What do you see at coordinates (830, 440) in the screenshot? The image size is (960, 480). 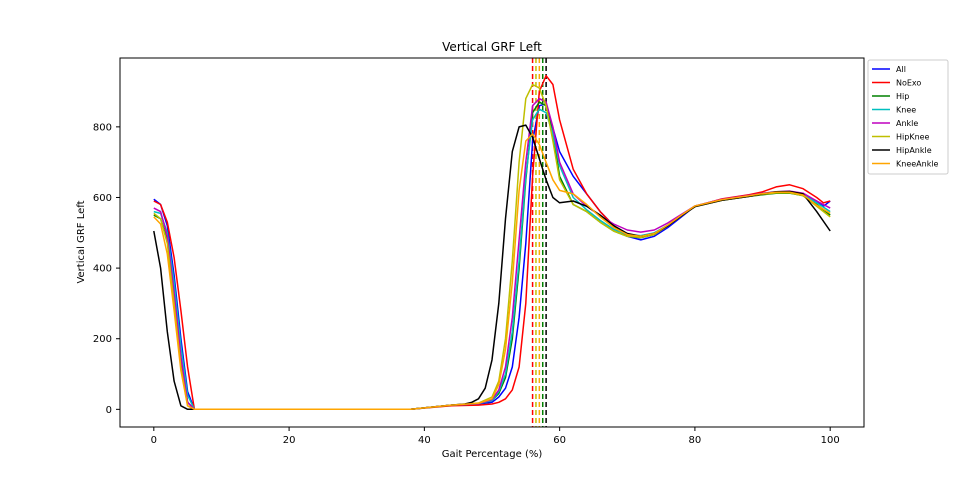 I see `x-tick-label: 100` at bounding box center [830, 440].